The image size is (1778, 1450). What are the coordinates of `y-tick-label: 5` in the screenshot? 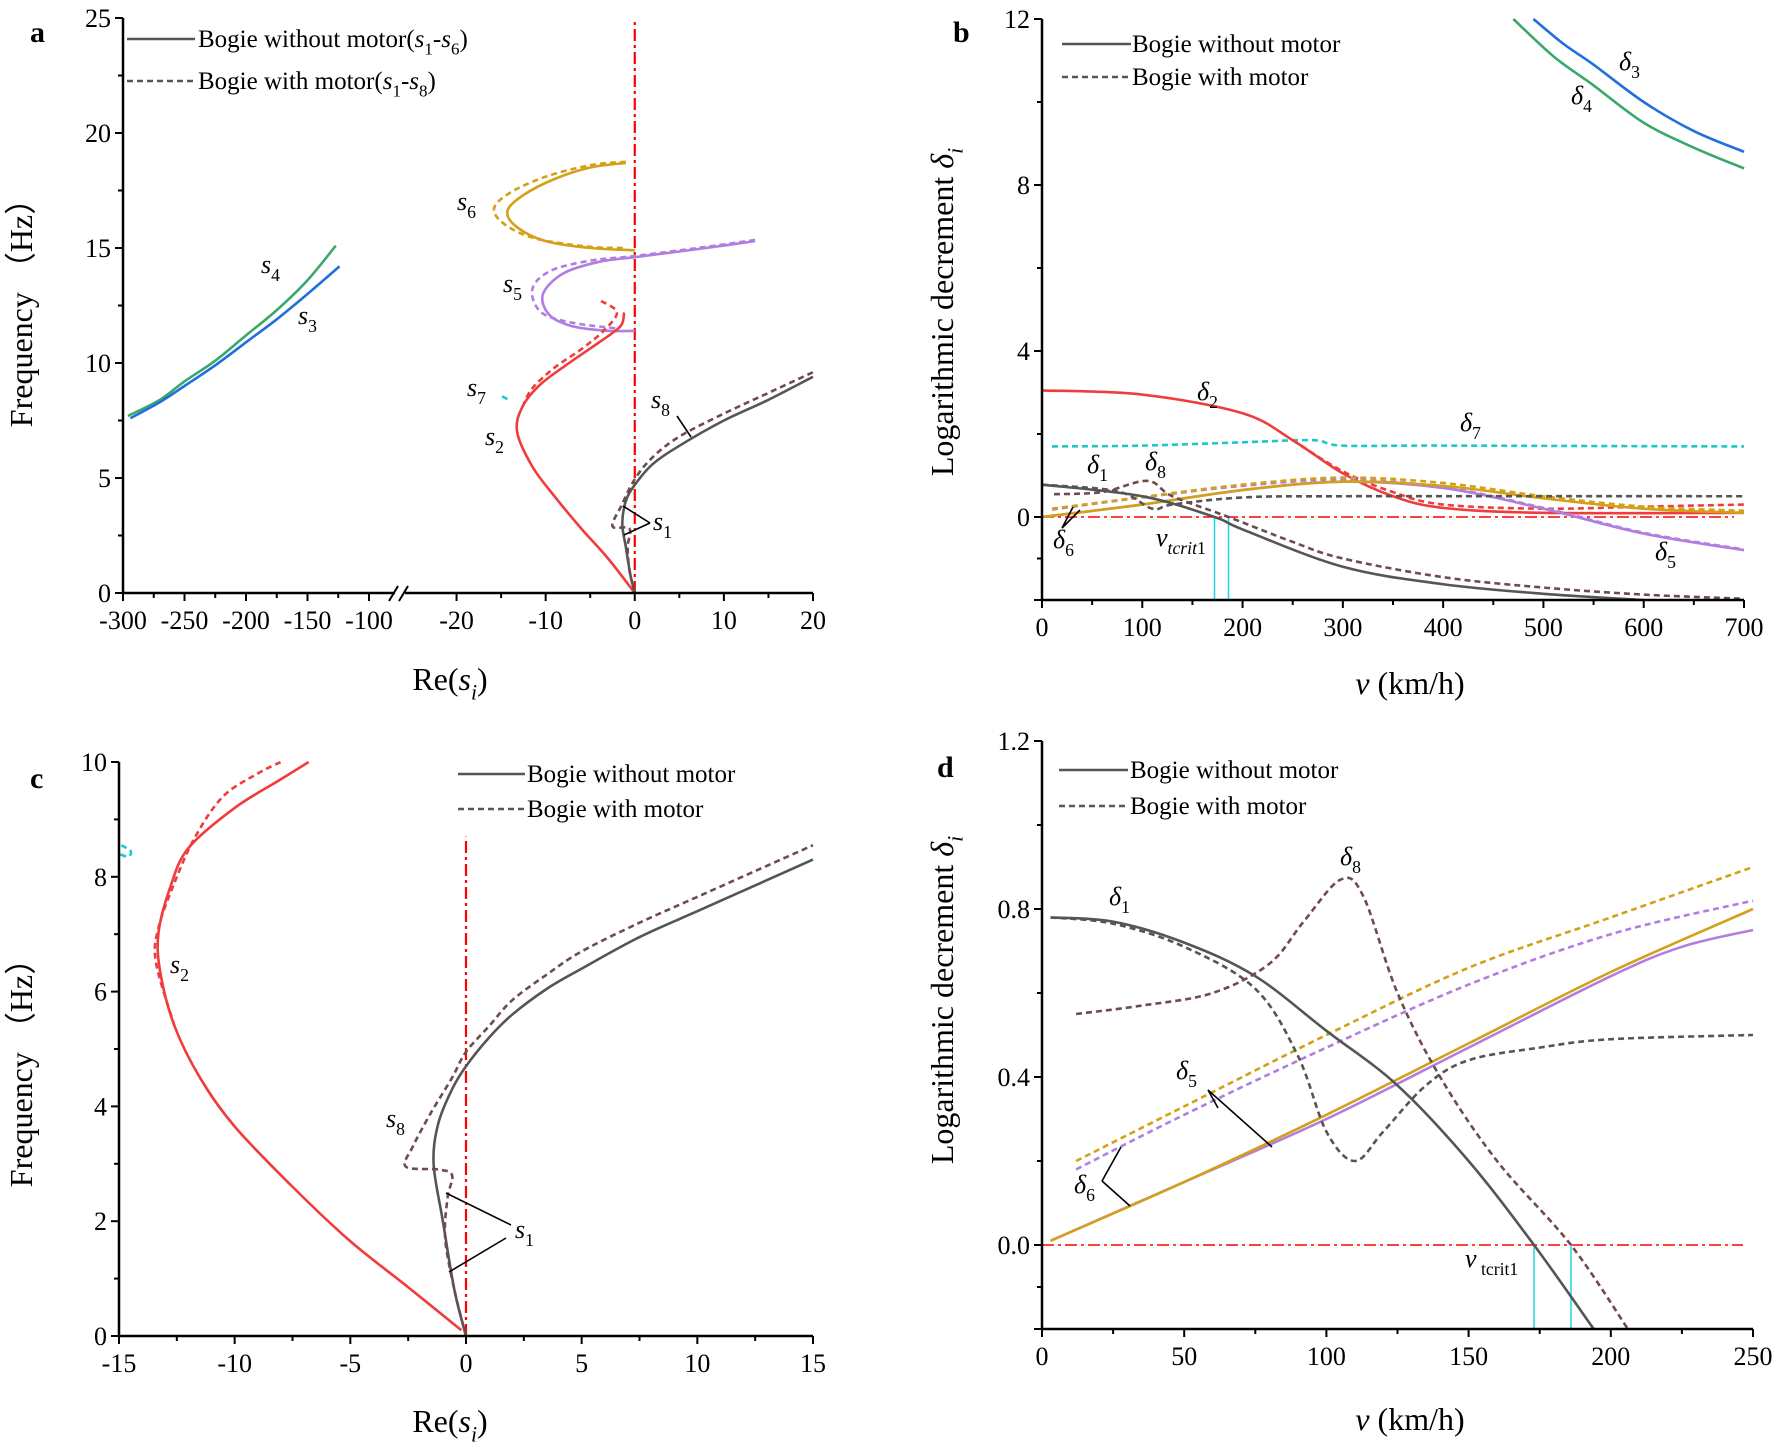 It's located at (104, 478).